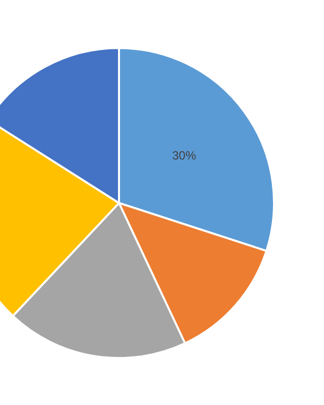 The width and height of the screenshot is (324, 405). I want to click on data-label: 30%, so click(184, 155).